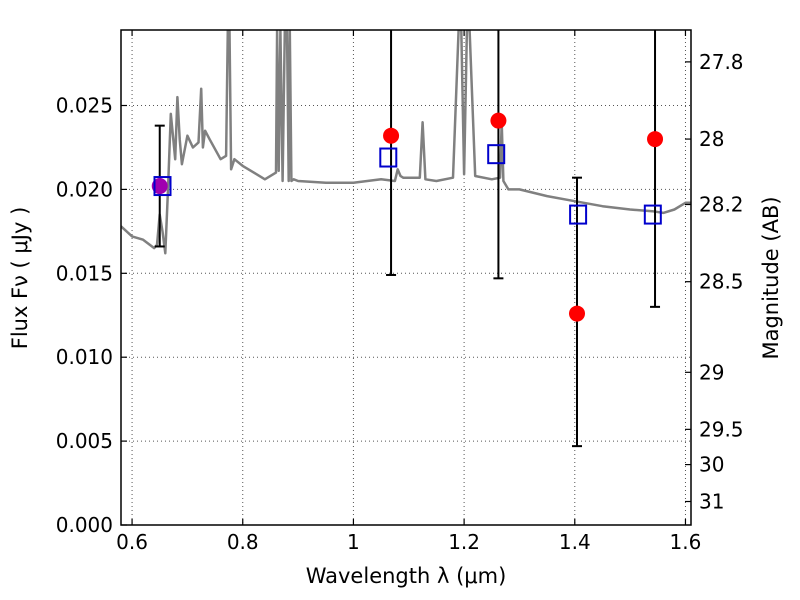 The width and height of the screenshot is (800, 600). I want to click on x-tick-label: 1, so click(353, 542).